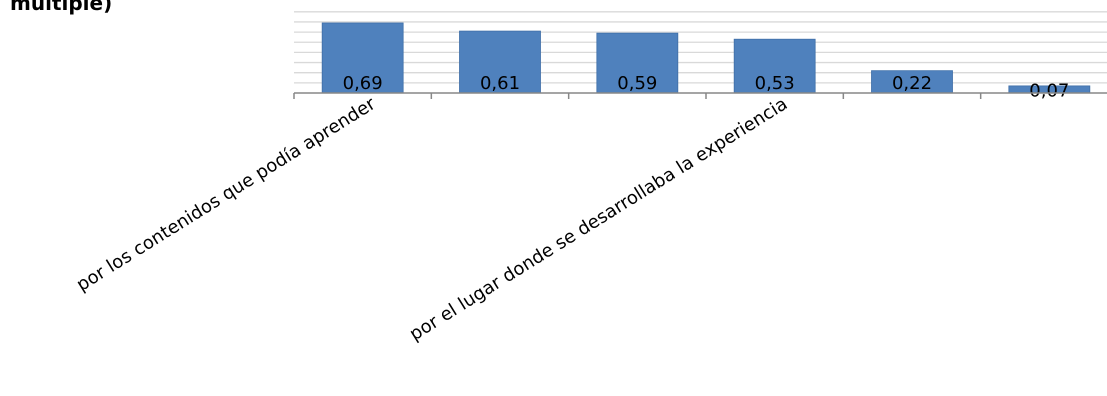 Image resolution: width=1107 pixels, height=396 pixels. Describe the element at coordinates (700, 47) in the screenshot. I see `gridlines` at that location.